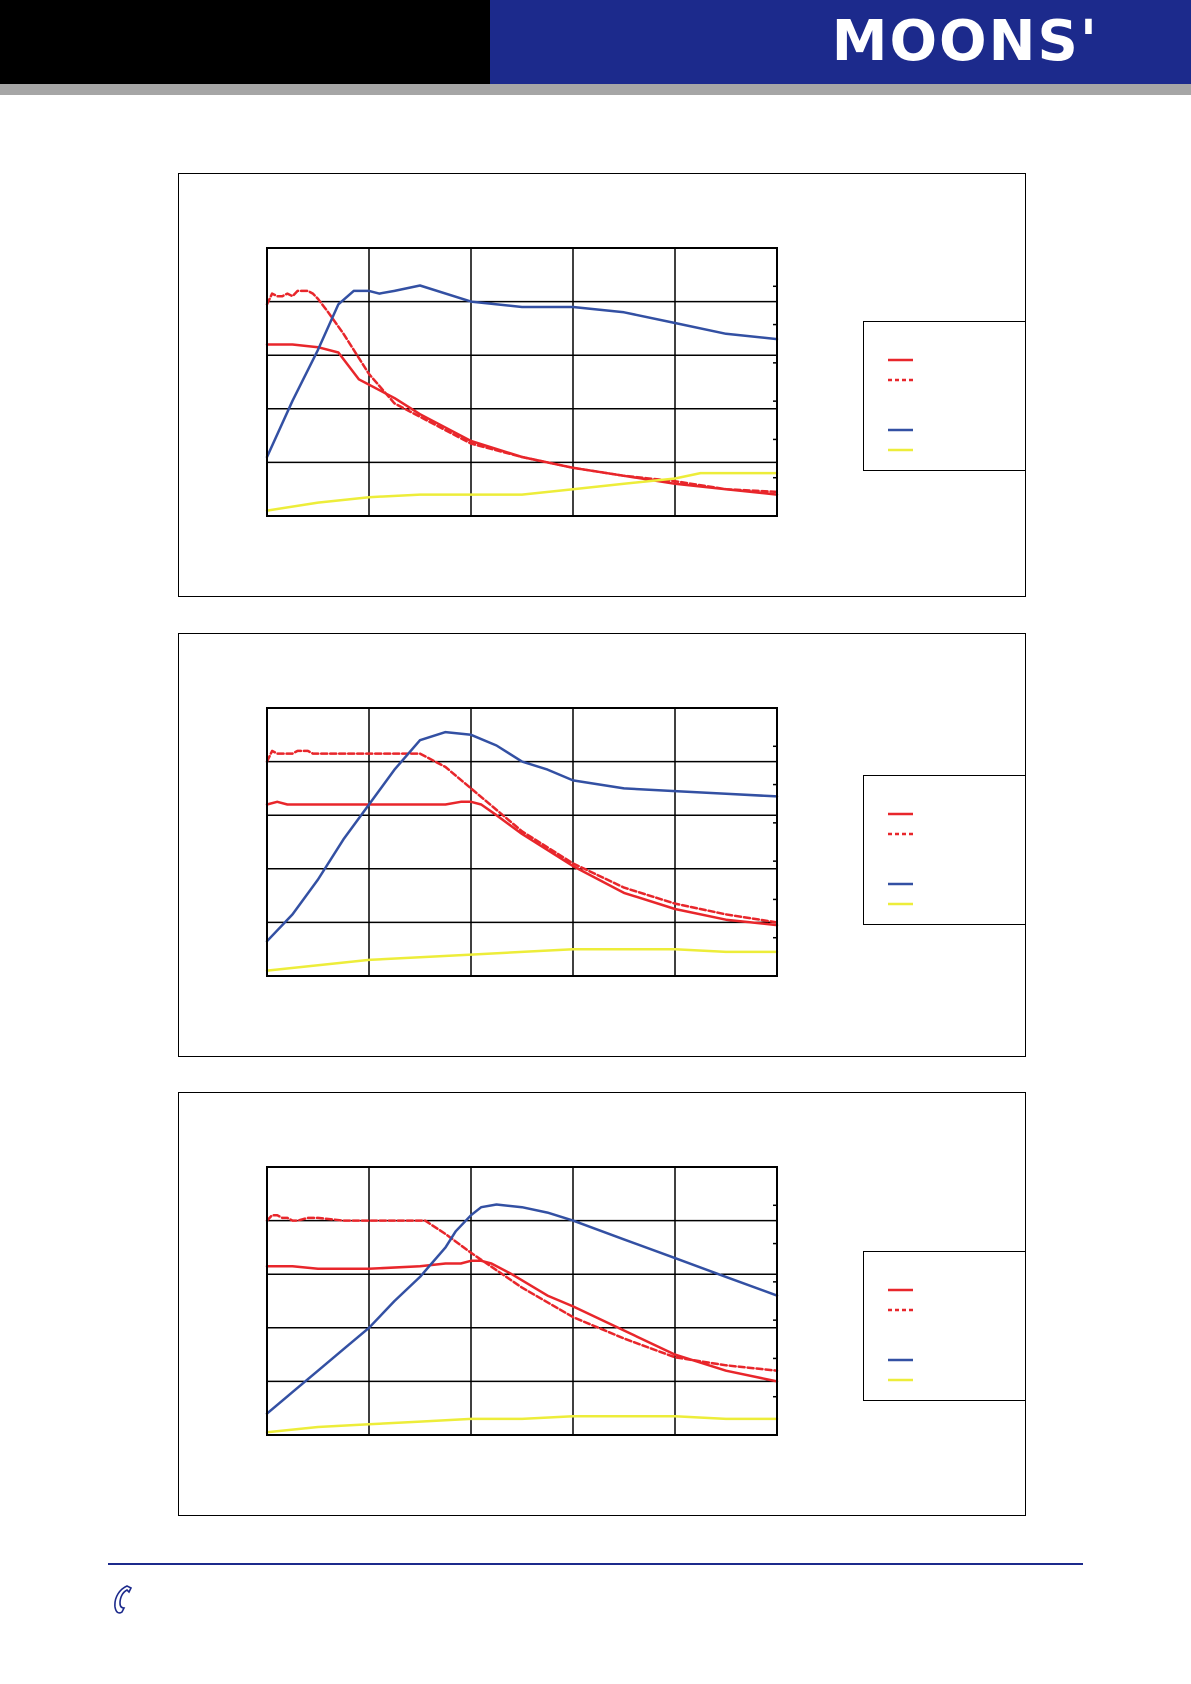  Describe the element at coordinates (123, 1599) in the screenshot. I see `phone-icon` at that location.